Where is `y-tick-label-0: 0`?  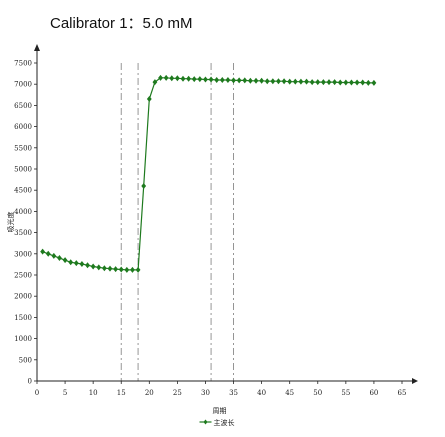 y-tick-label-0: 0 is located at coordinates (30, 382).